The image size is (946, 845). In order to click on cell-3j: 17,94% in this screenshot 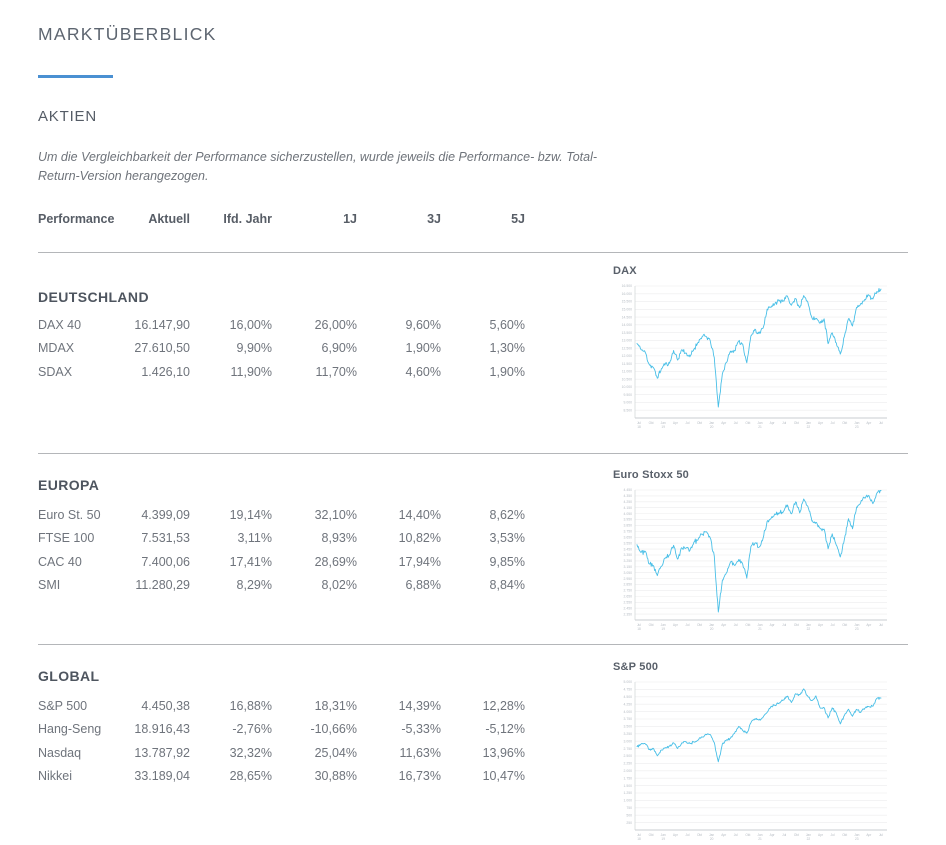, I will do `click(419, 561)`.